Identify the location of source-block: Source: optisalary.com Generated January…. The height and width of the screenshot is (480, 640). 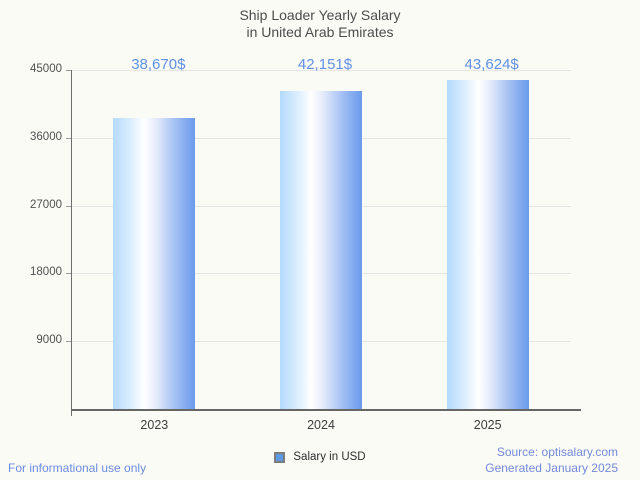
(551, 460).